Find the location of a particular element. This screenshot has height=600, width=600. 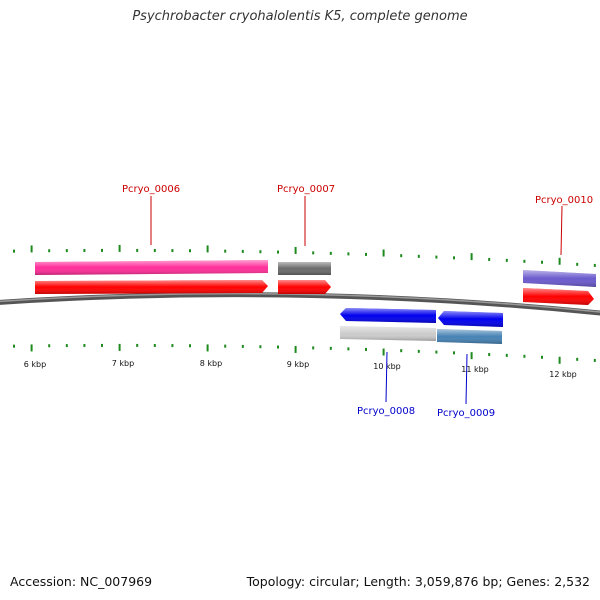

gene-pcryo-0008: Pcryo_0008 is located at coordinates (388, 362).